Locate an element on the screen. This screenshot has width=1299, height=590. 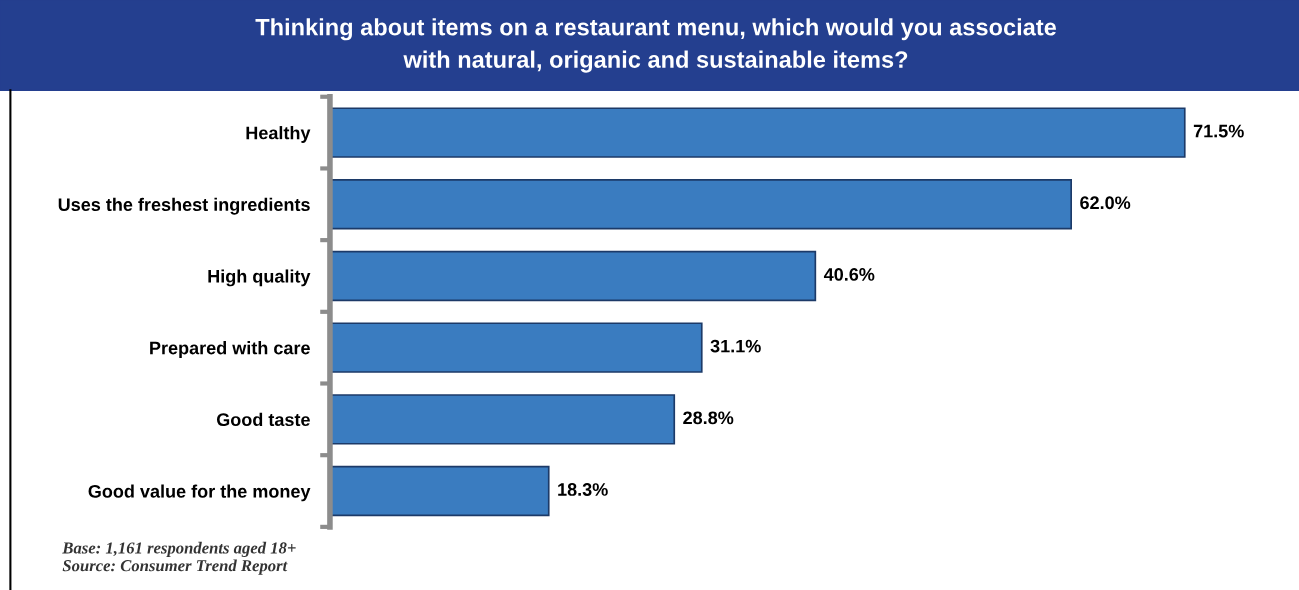
data-label: 31.1% is located at coordinates (735, 346).